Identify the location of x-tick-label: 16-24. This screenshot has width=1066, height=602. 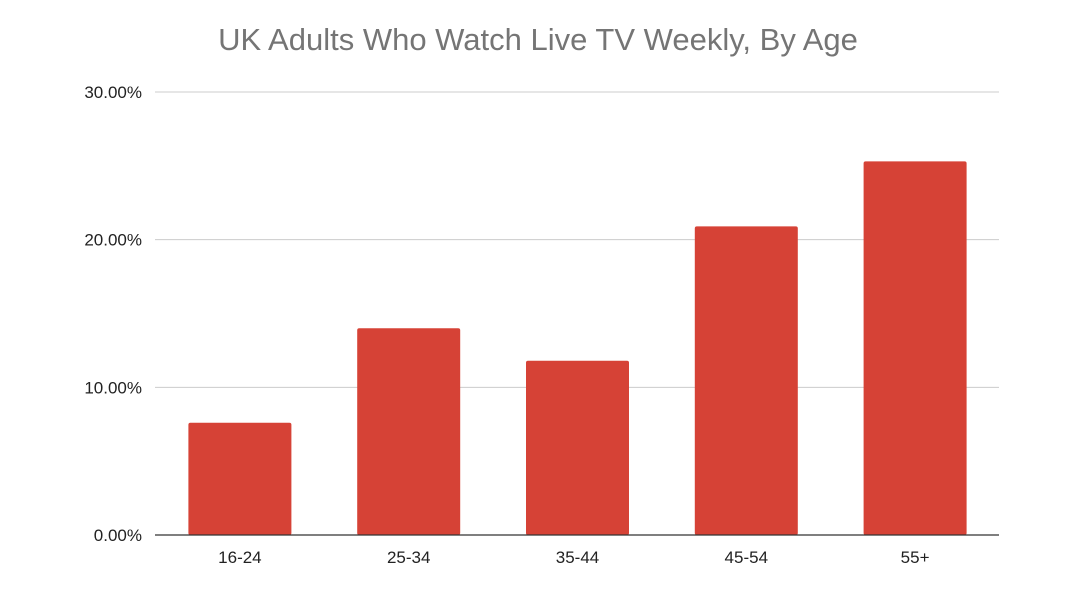
(239, 557).